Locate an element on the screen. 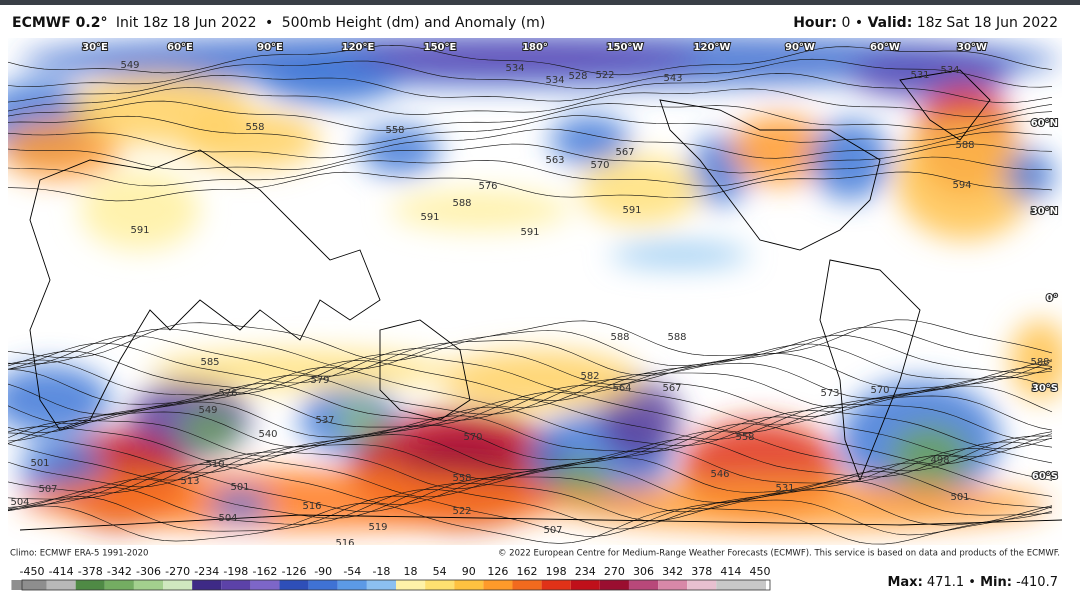  contour-label: 540 is located at coordinates (267, 434).